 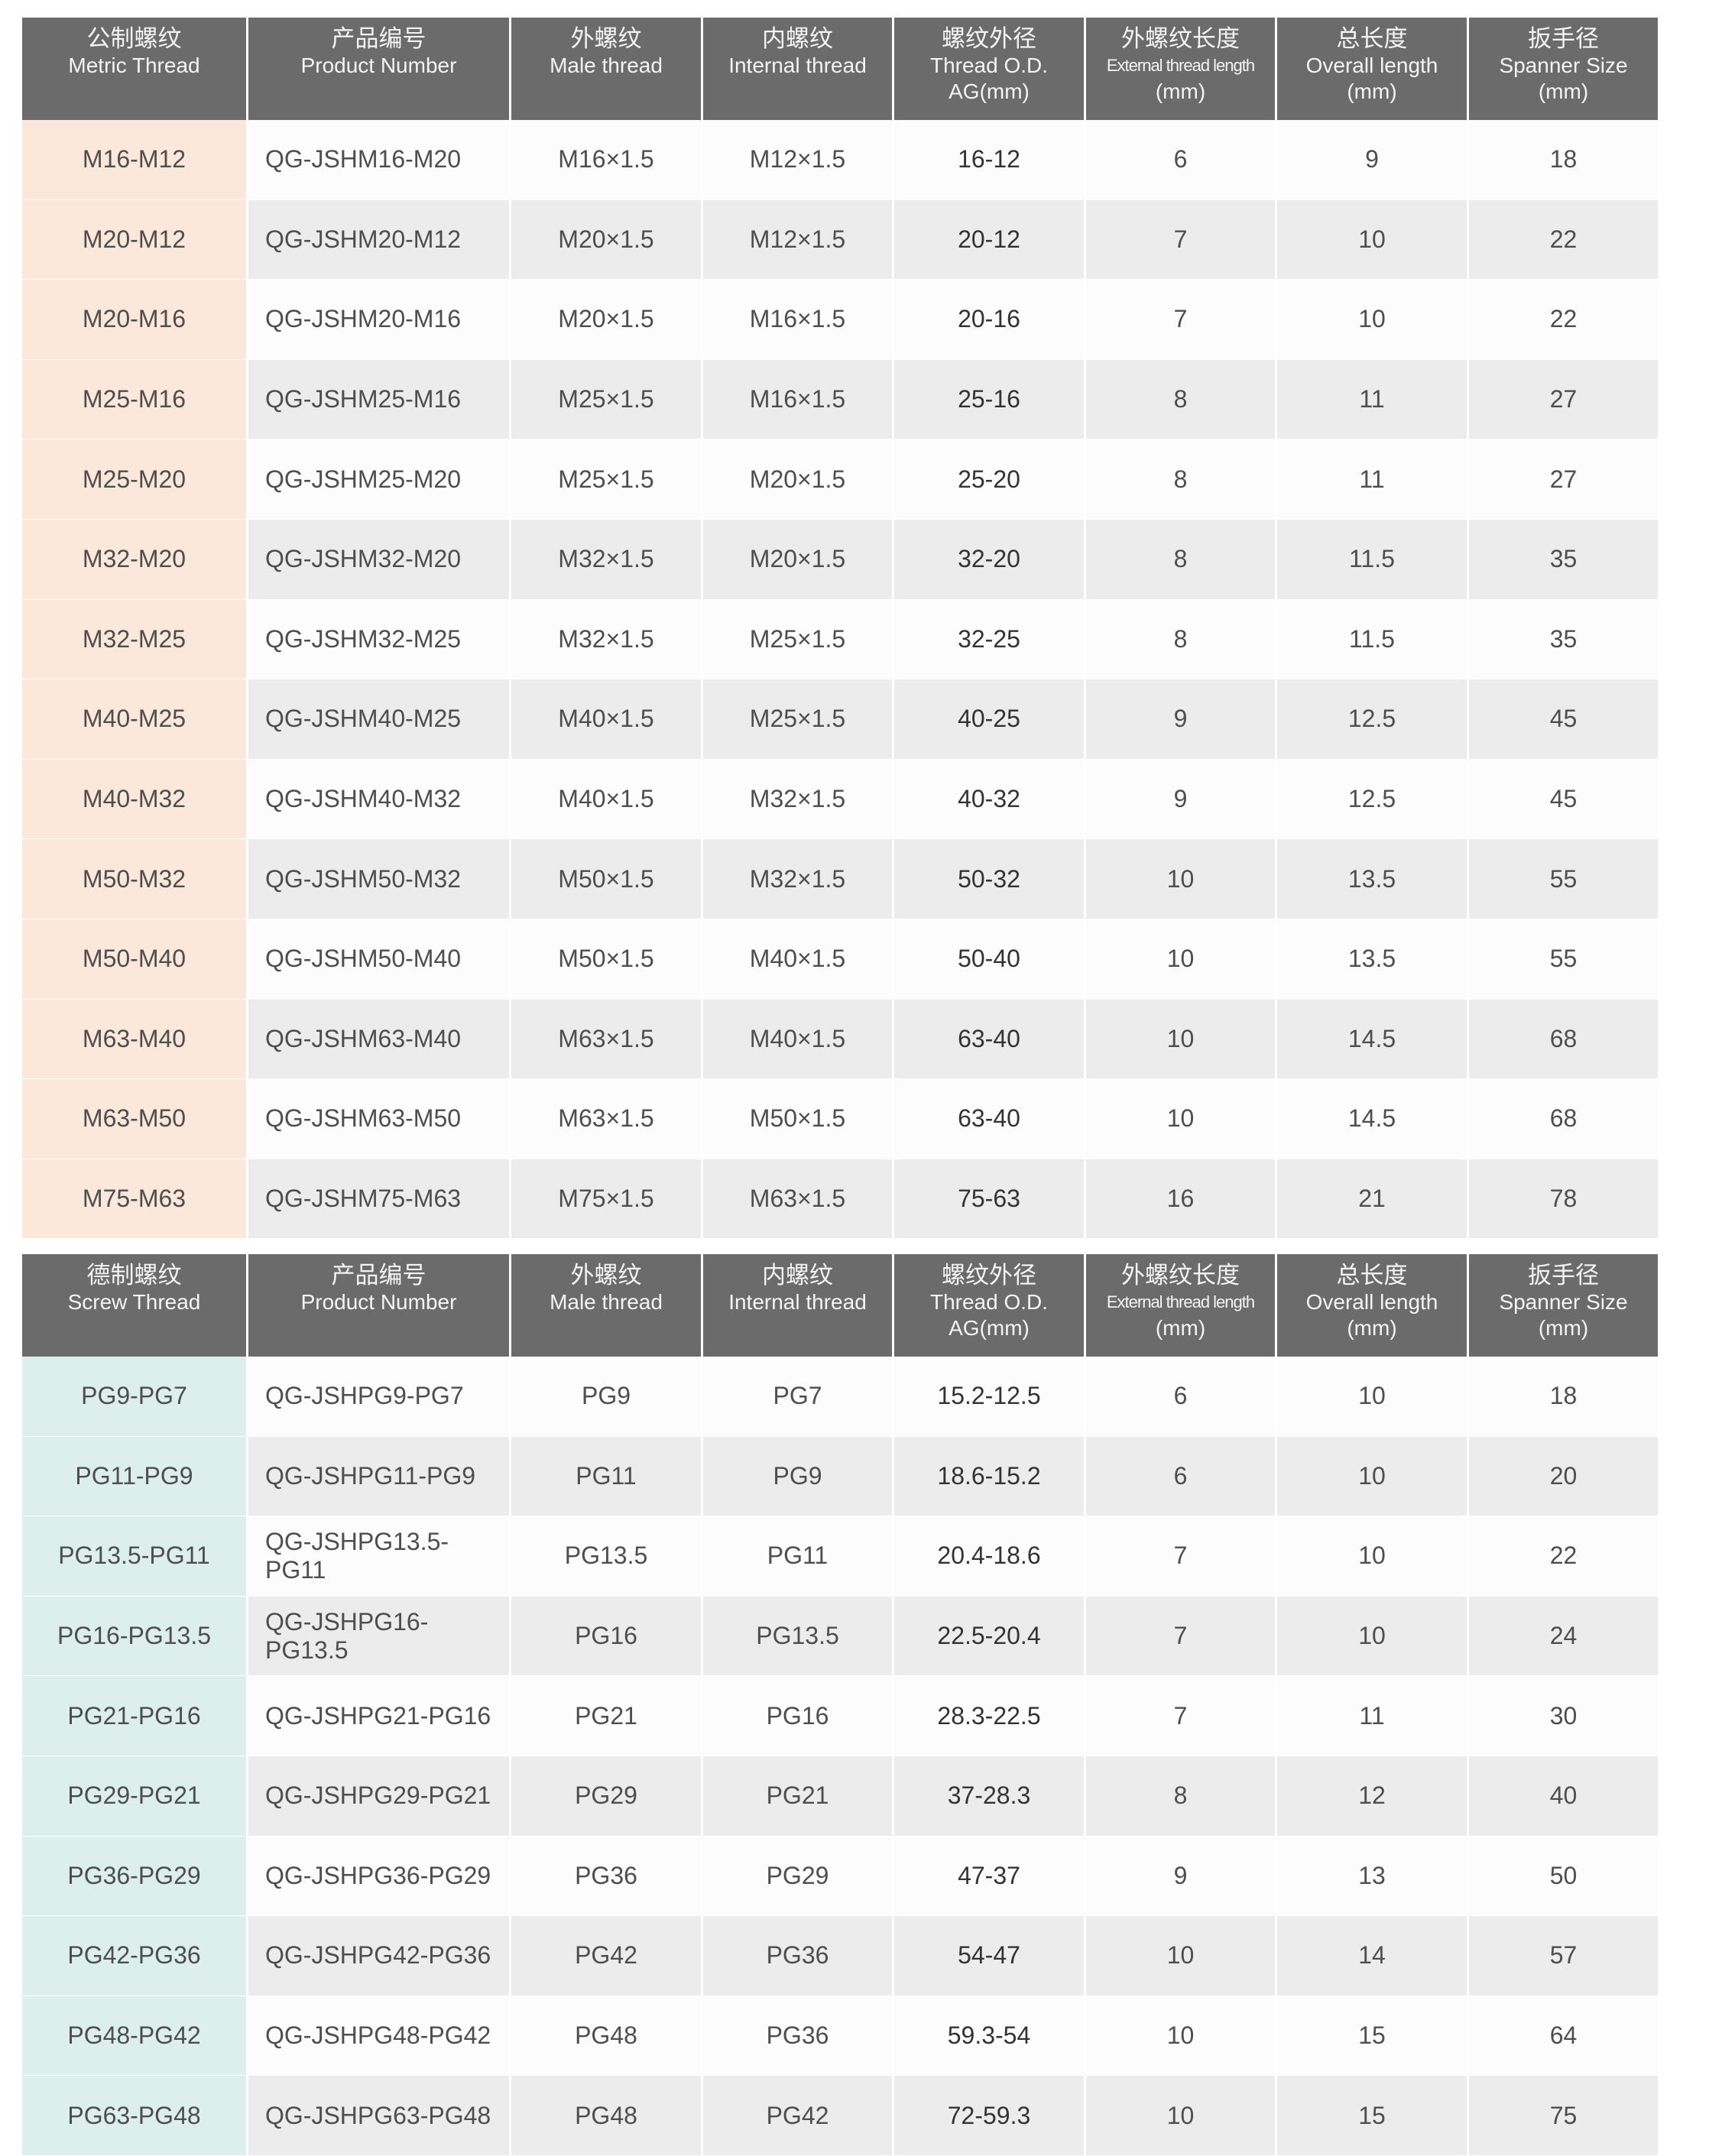 What do you see at coordinates (379, 1636) in the screenshot?
I see `cell-product-number: QG-JSHPG16-PG13.5` at bounding box center [379, 1636].